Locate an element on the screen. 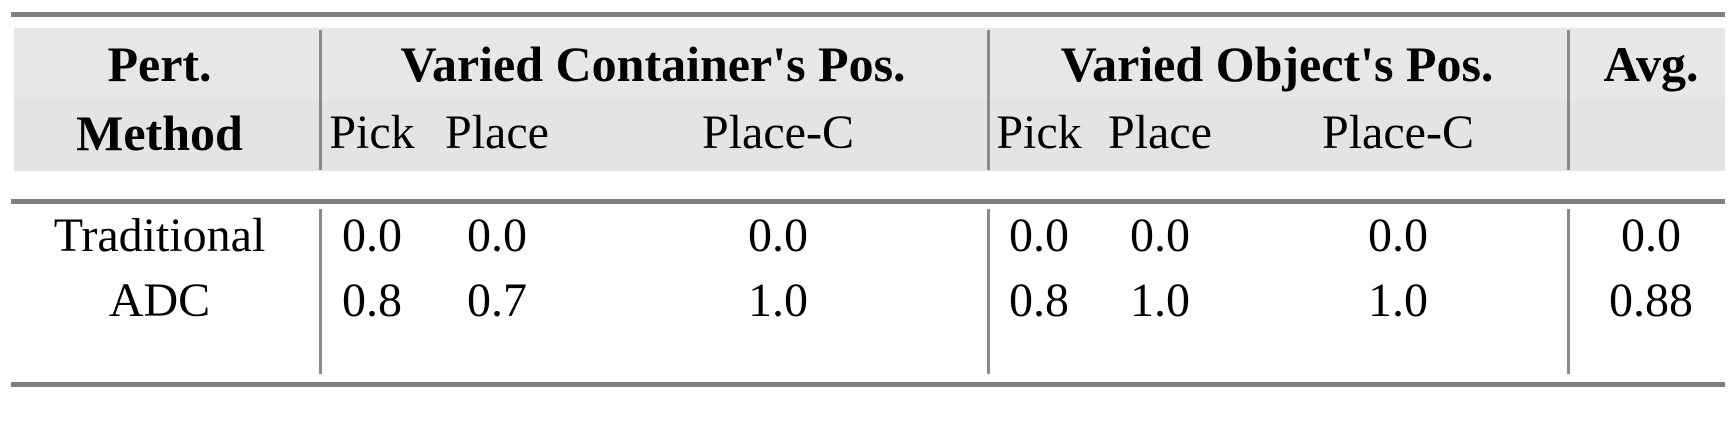 Image resolution: width=1735 pixels, height=430 pixels. subheader-group-object: Pick Place Place-C is located at coordinates (1277, 133).